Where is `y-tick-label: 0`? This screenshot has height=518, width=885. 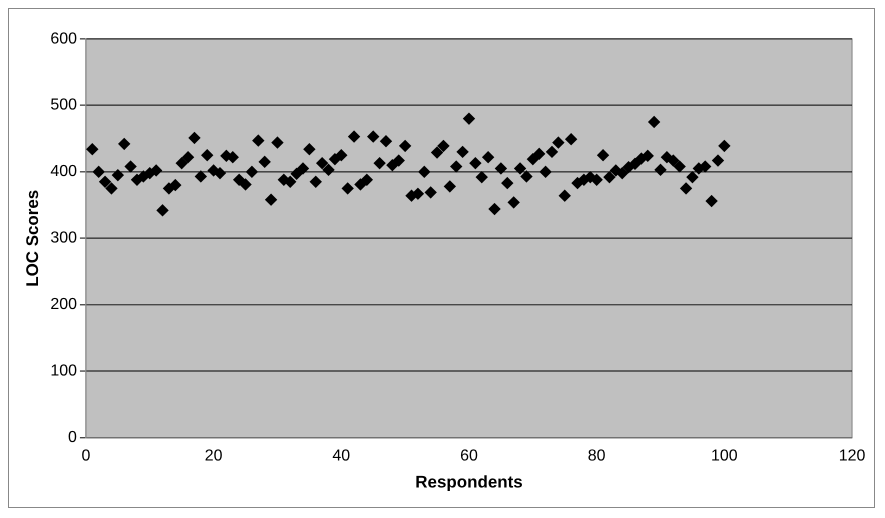
y-tick-label: 0 is located at coordinates (73, 437).